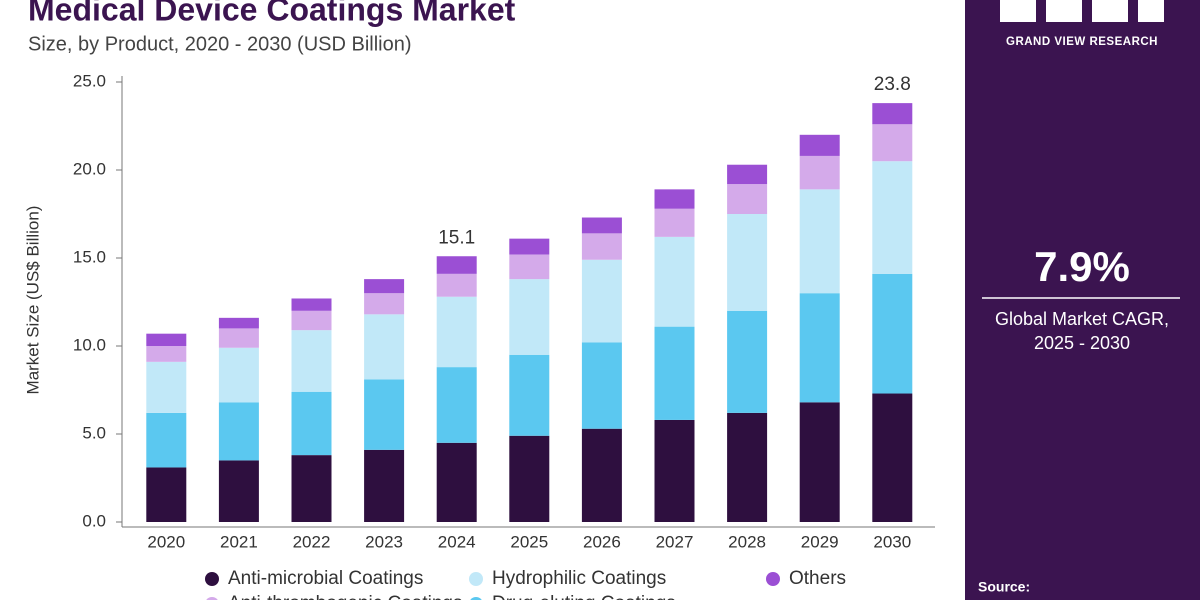 The width and height of the screenshot is (1200, 600). I want to click on x-tick-label: 2025, so click(529, 541).